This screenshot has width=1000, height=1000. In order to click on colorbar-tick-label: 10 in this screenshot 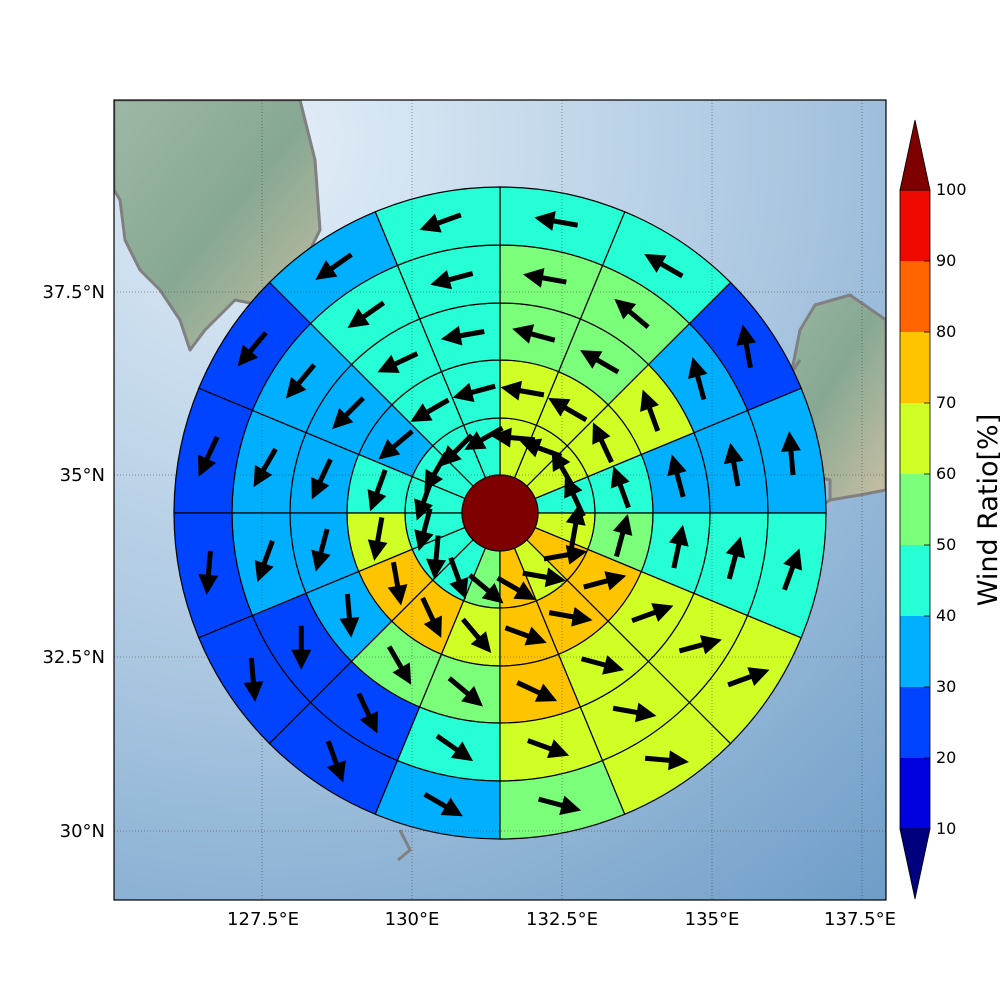, I will do `click(946, 828)`.